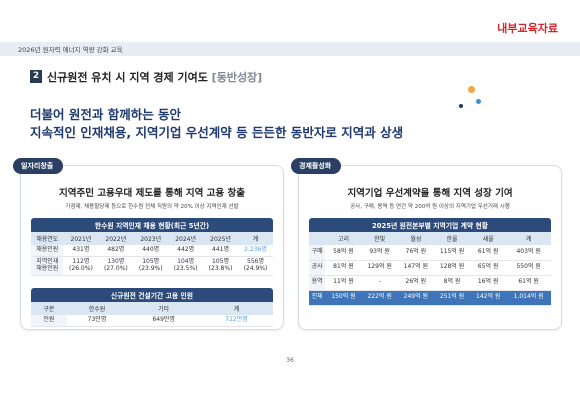 This screenshot has height=409, width=580. I want to click on table-row: 용역 11억 원 -26억 원 8억 원 16억 원 61억 원, so click(430, 283).